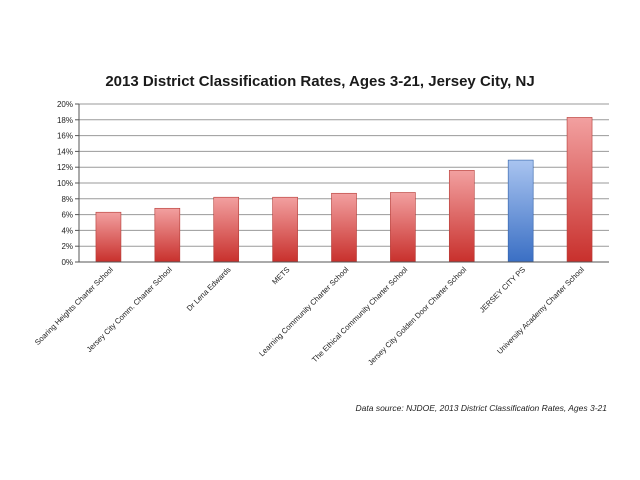 The width and height of the screenshot is (640, 480). What do you see at coordinates (209, 289) in the screenshot?
I see `category-label: Dr Lena Edwards` at bounding box center [209, 289].